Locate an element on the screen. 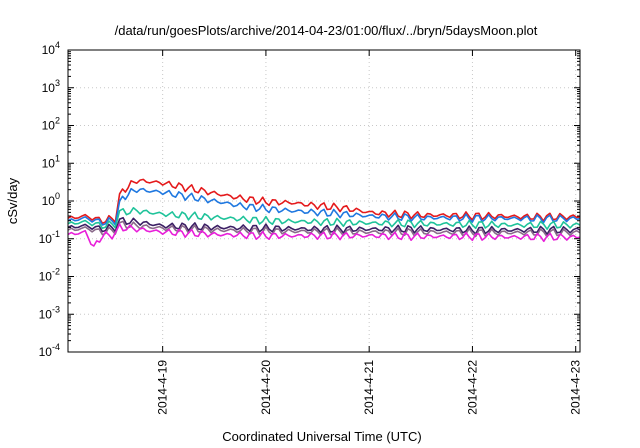 The image size is (640, 448). y-tick-label: 10² is located at coordinates (51, 124).